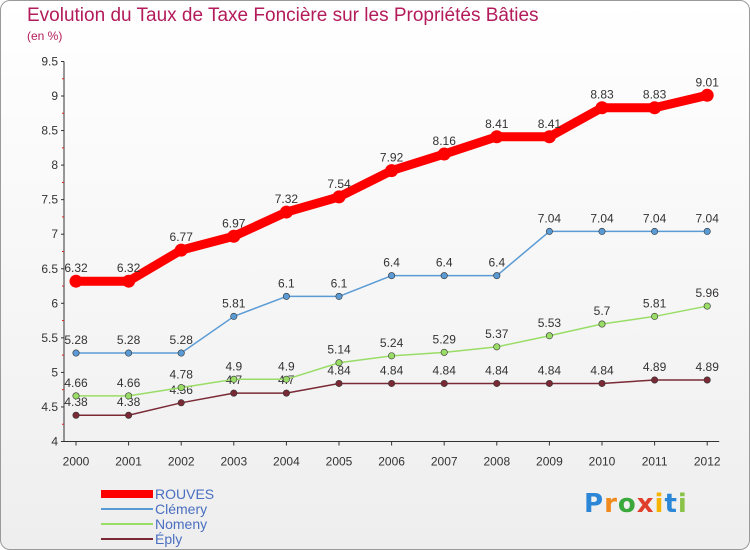  Describe the element at coordinates (45, 36) in the screenshot. I see `chart-subtitle: (en %)` at that location.